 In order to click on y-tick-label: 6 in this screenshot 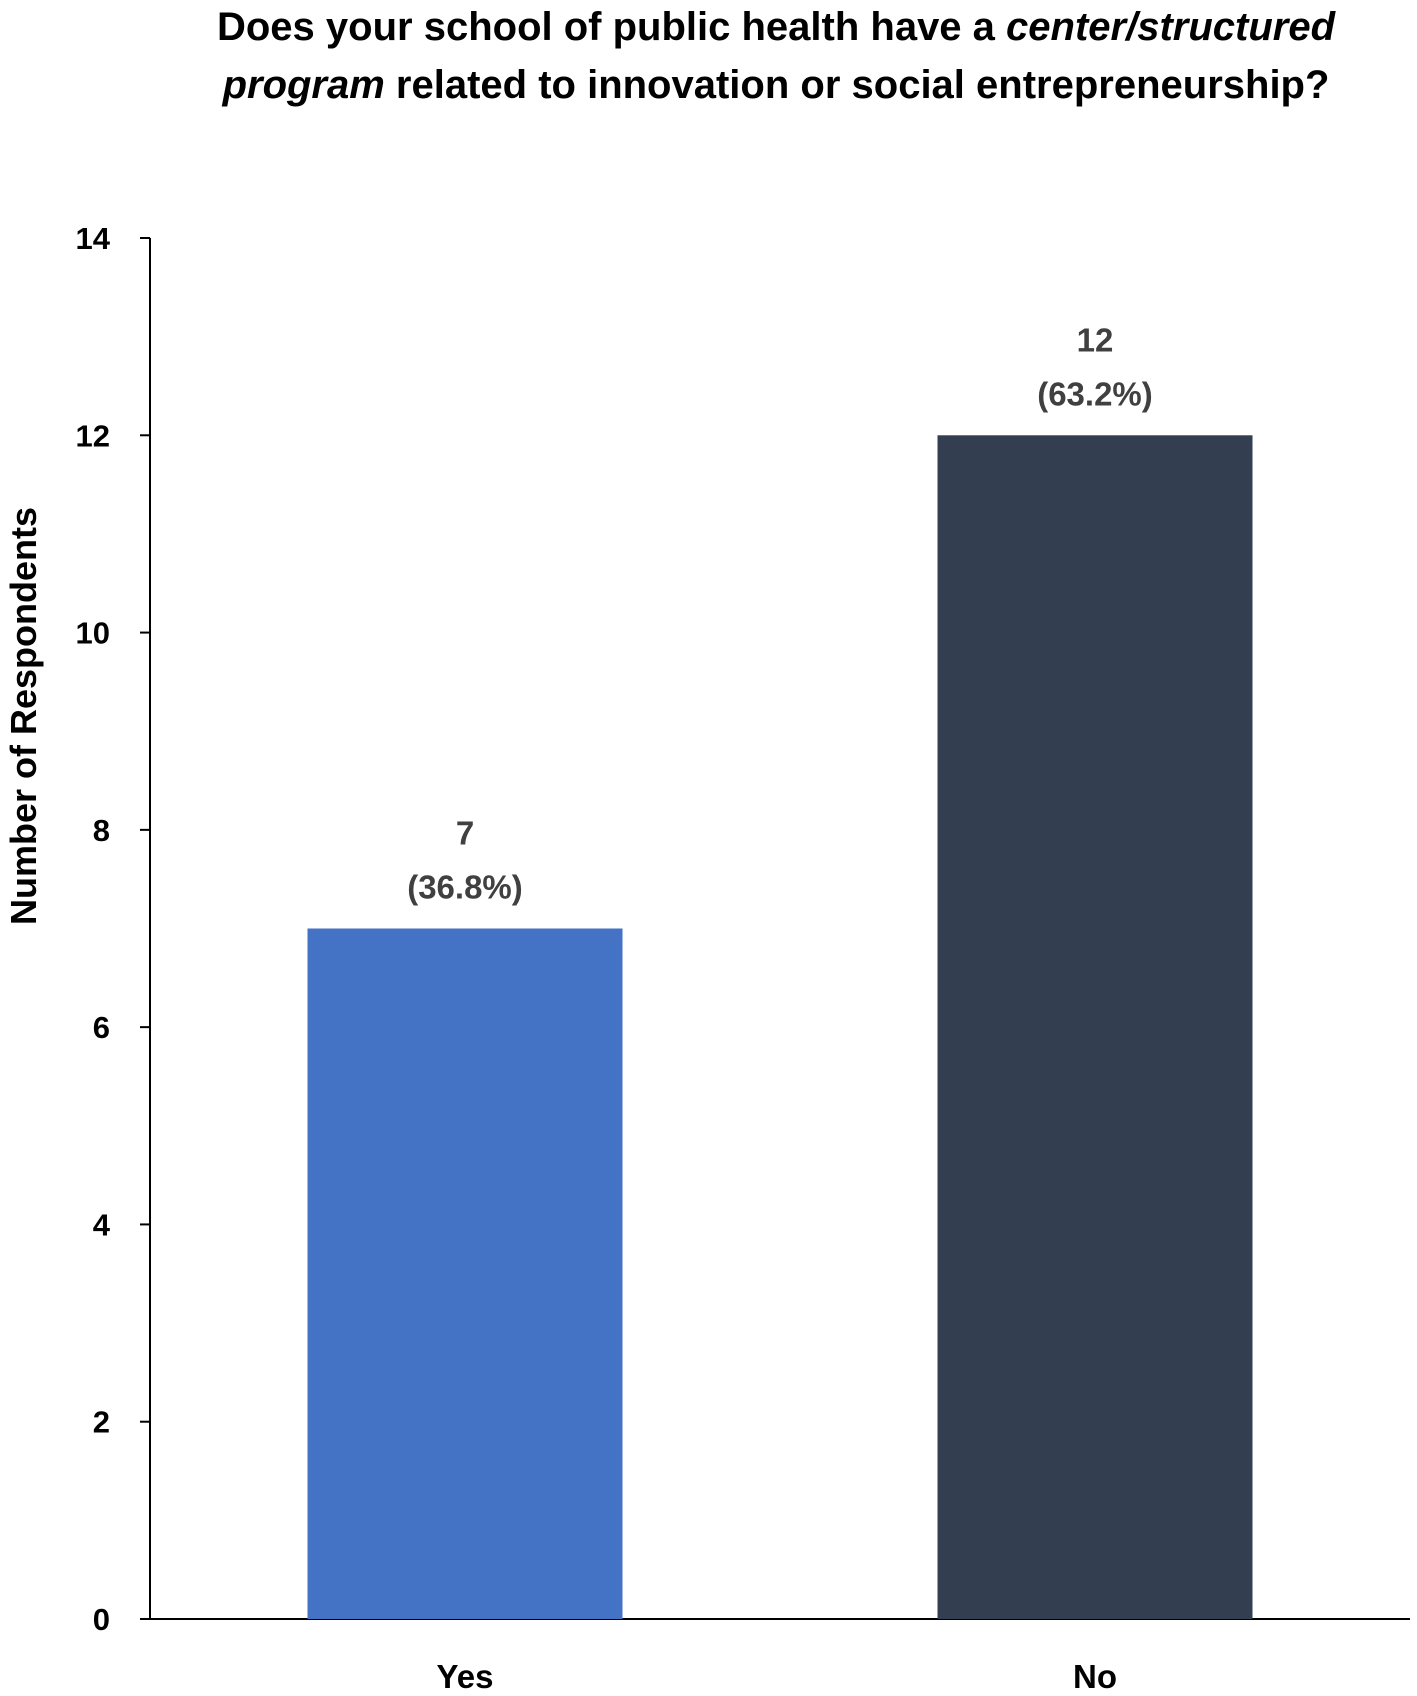, I will do `click(101, 1027)`.